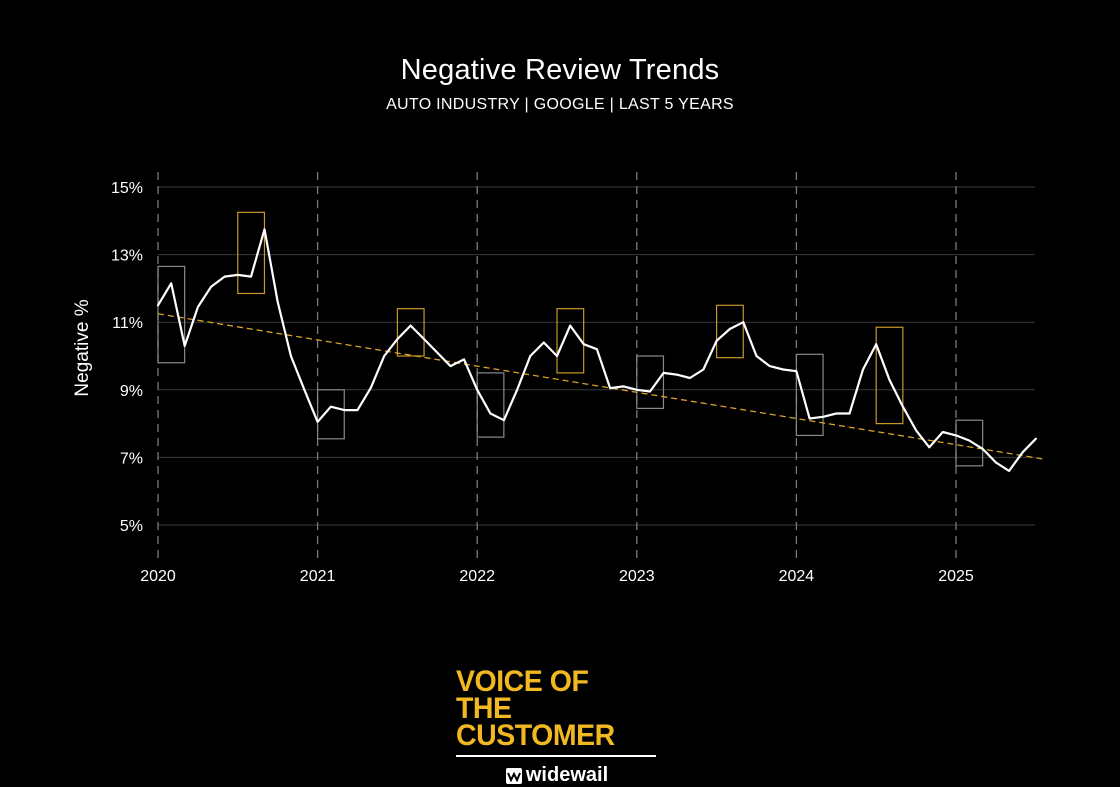 The image size is (1120, 787). What do you see at coordinates (127, 256) in the screenshot?
I see `y-tick-label: 13%` at bounding box center [127, 256].